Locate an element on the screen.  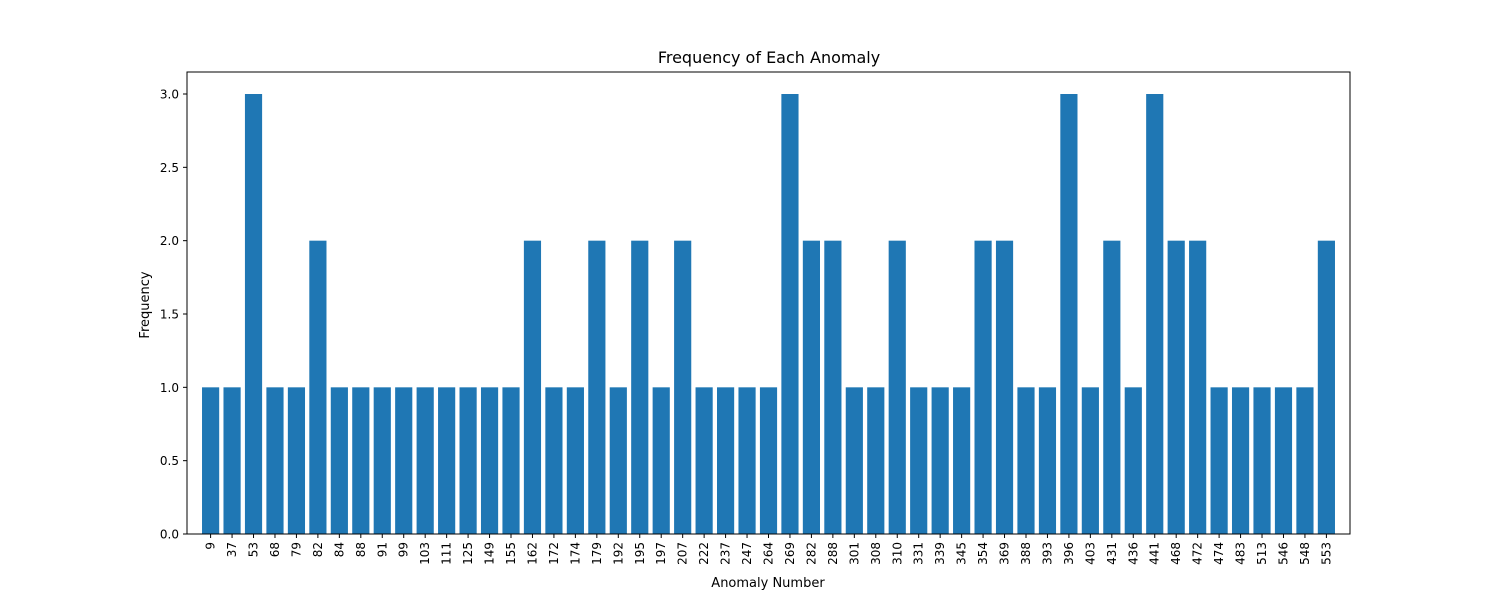
x-tick-label: 369 is located at coordinates (1005, 553).